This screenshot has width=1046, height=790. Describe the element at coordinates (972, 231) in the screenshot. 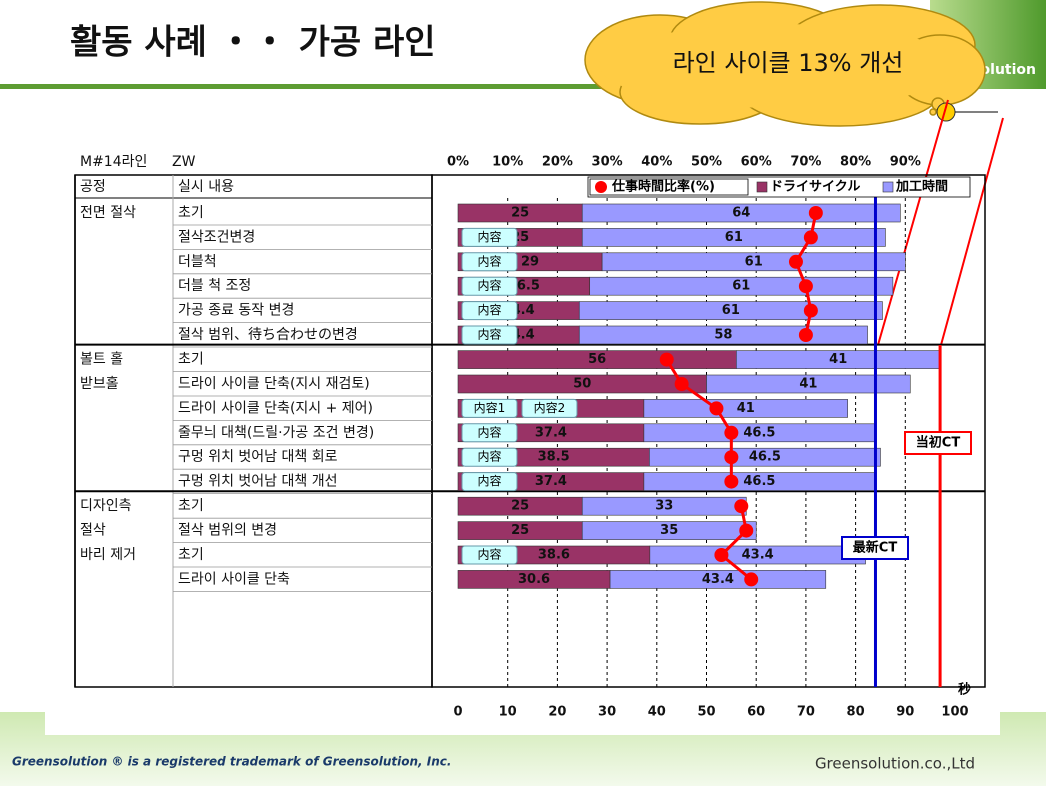

I see `callout-pointer` at that location.